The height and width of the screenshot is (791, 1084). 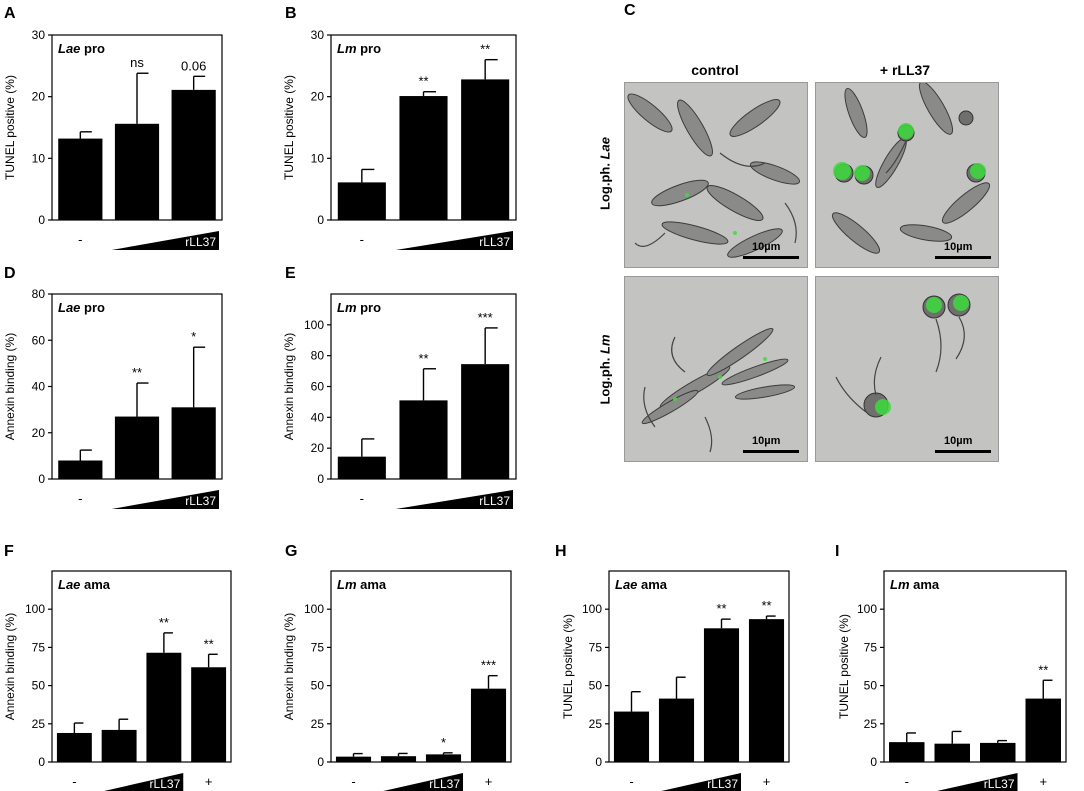 What do you see at coordinates (905, 70) in the screenshot?
I see `column-label-rll37: + rLL37` at bounding box center [905, 70].